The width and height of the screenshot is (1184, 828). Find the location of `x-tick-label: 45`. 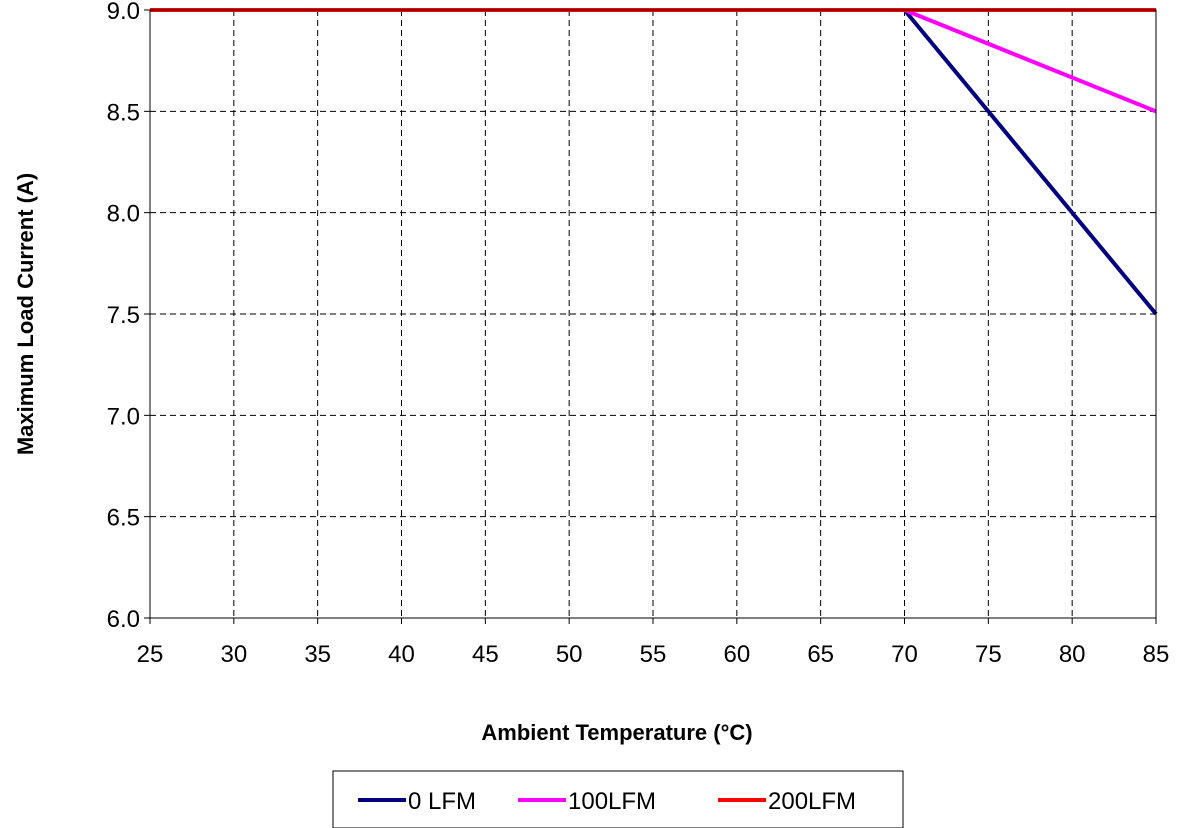

x-tick-label: 45 is located at coordinates (485, 654).